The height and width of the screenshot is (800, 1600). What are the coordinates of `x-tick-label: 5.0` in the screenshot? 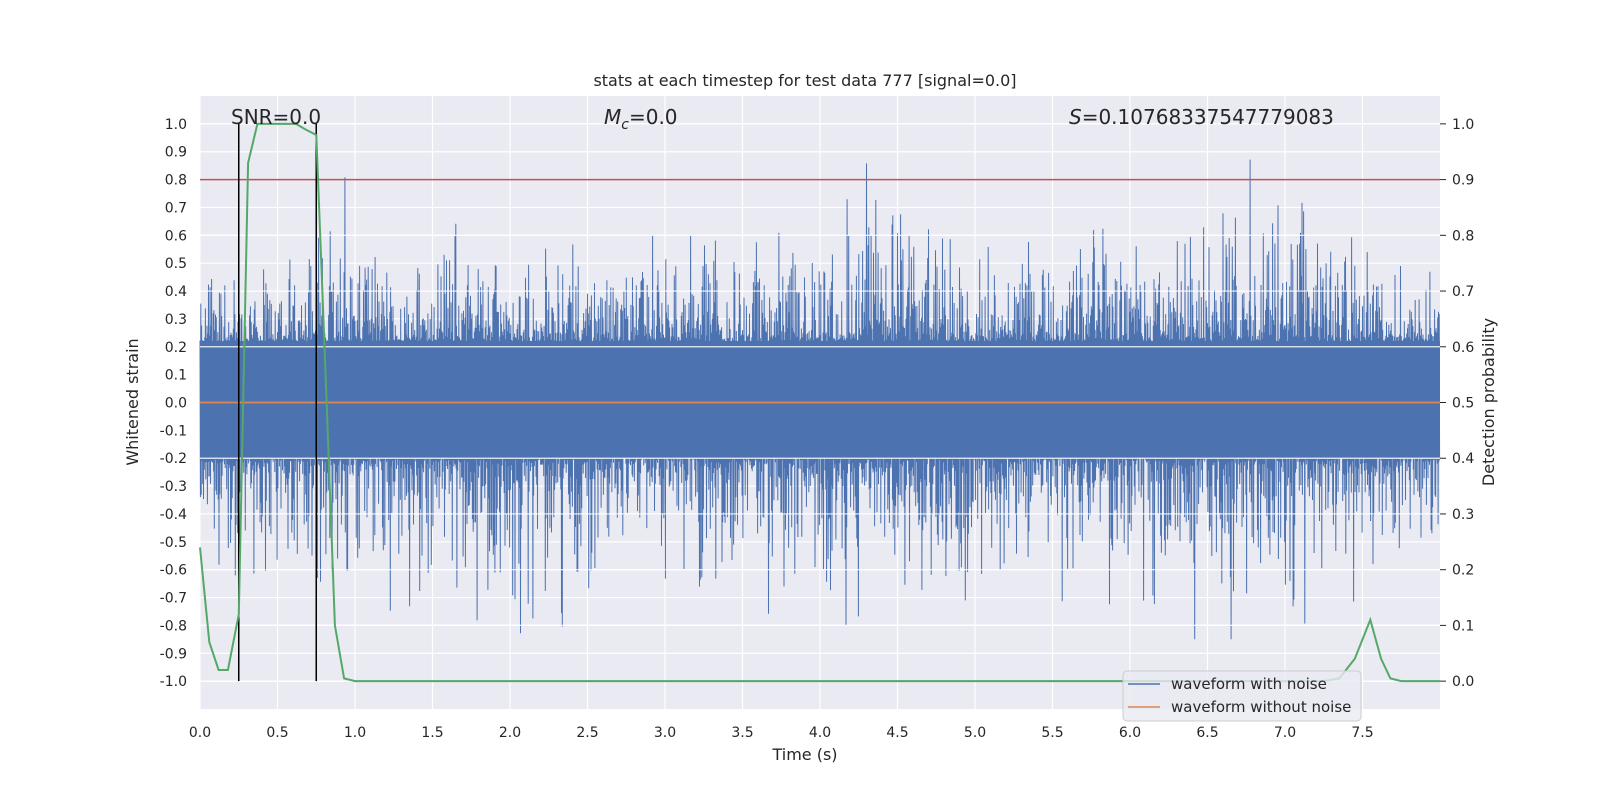 It's located at (975, 733).